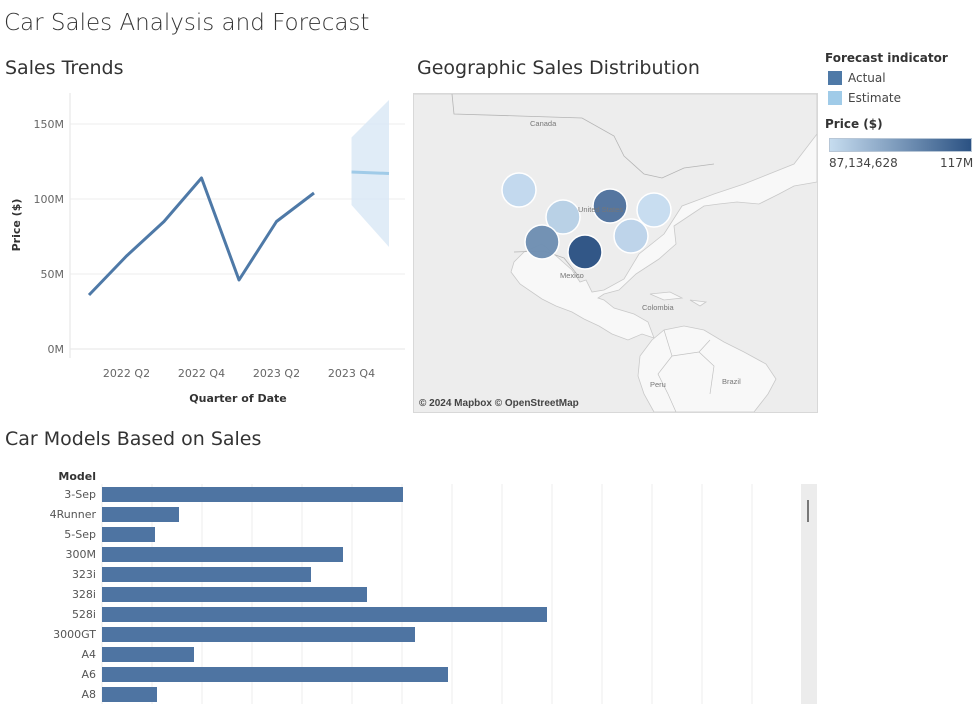 The image size is (977, 704). Describe the element at coordinates (854, 124) in the screenshot. I see `price-legend-title: Price ($)` at that location.